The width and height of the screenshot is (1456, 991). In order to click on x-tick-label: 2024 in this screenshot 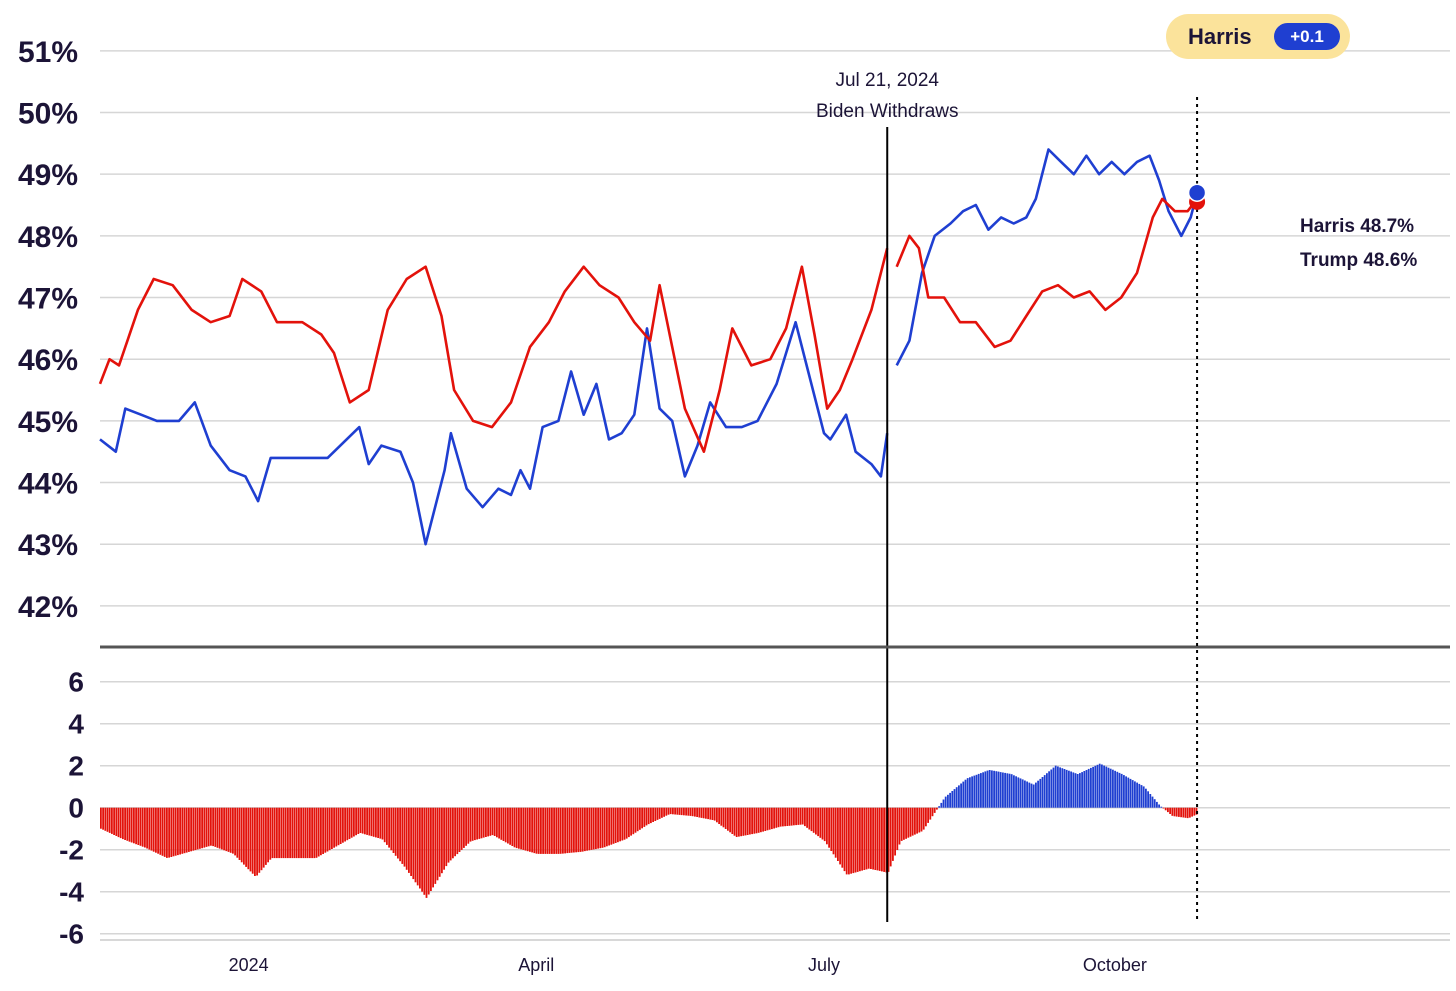, I will do `click(249, 965)`.